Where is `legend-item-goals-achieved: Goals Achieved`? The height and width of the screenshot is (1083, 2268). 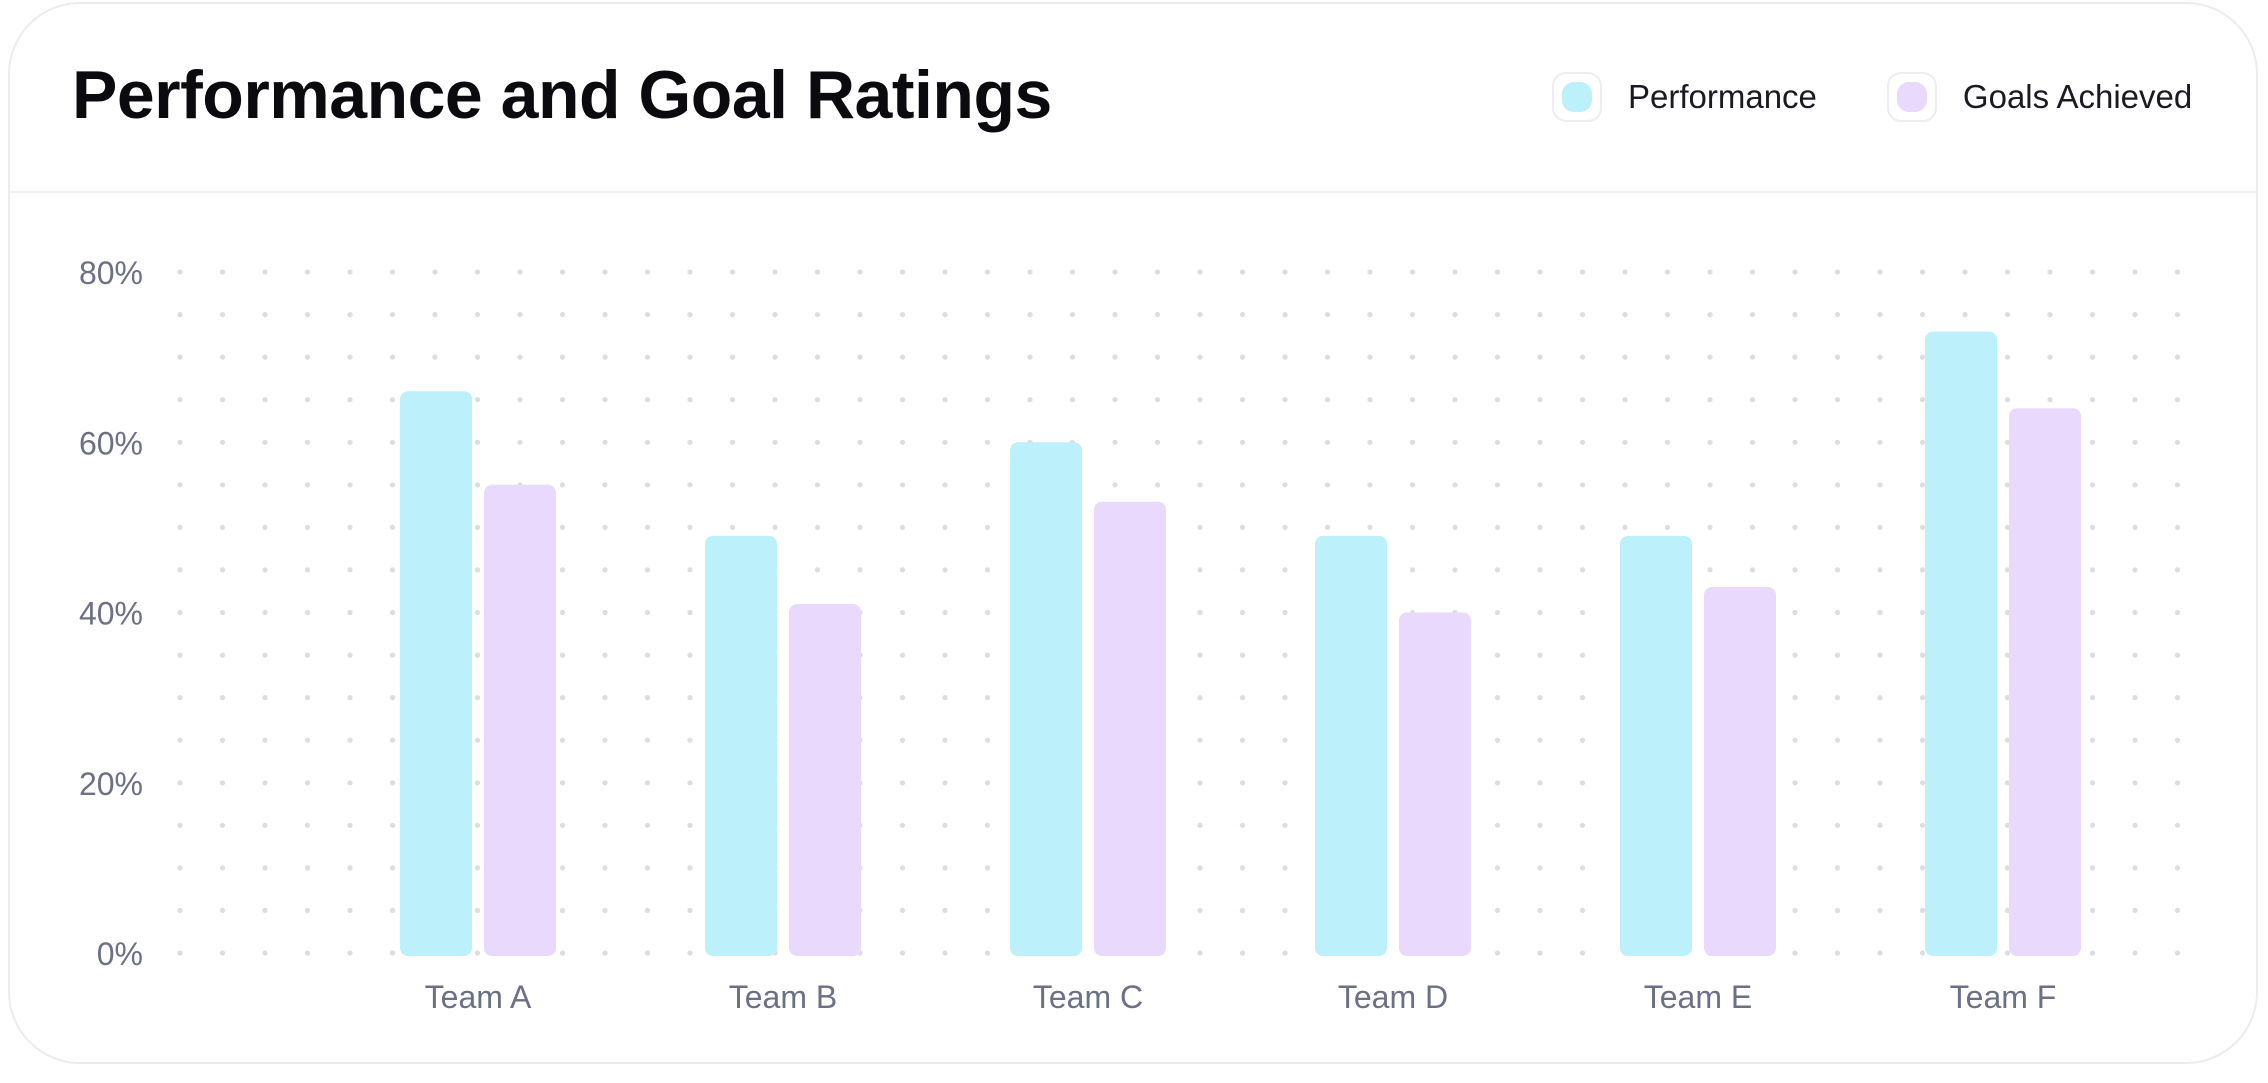
legend-item-goals-achieved: Goals Achieved is located at coordinates (2039, 97).